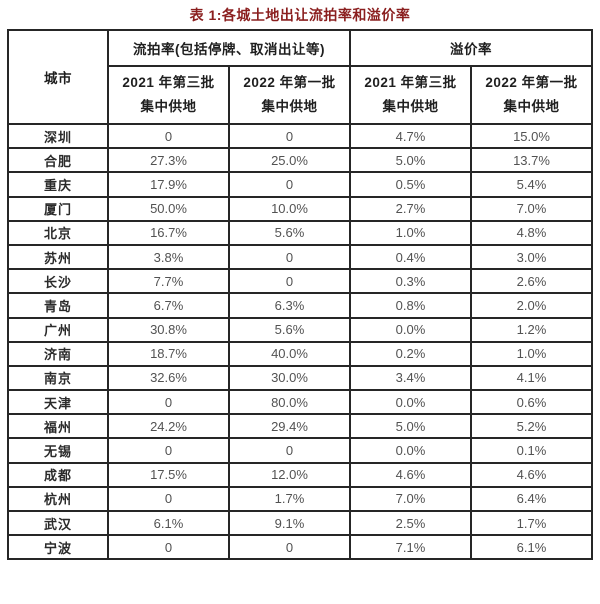 The width and height of the screenshot is (600, 604). I want to click on city-cell: 福州, so click(58, 426).